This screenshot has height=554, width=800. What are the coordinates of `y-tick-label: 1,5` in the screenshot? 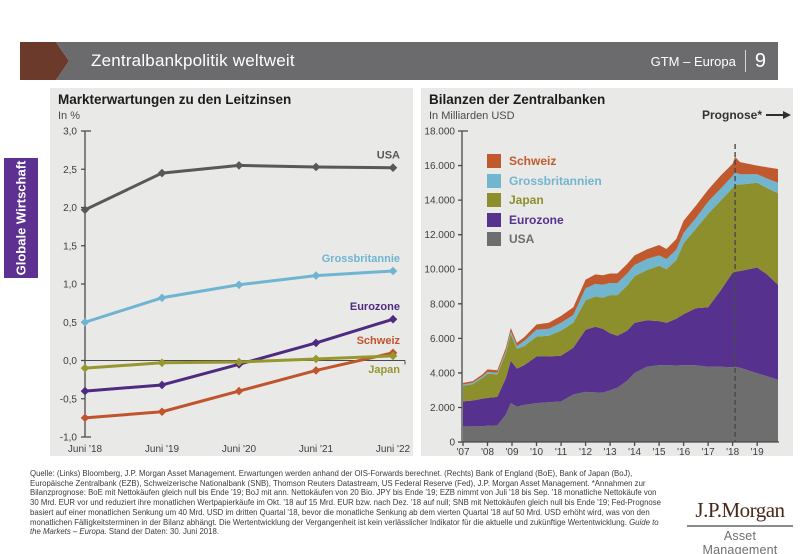 It's located at (70, 246).